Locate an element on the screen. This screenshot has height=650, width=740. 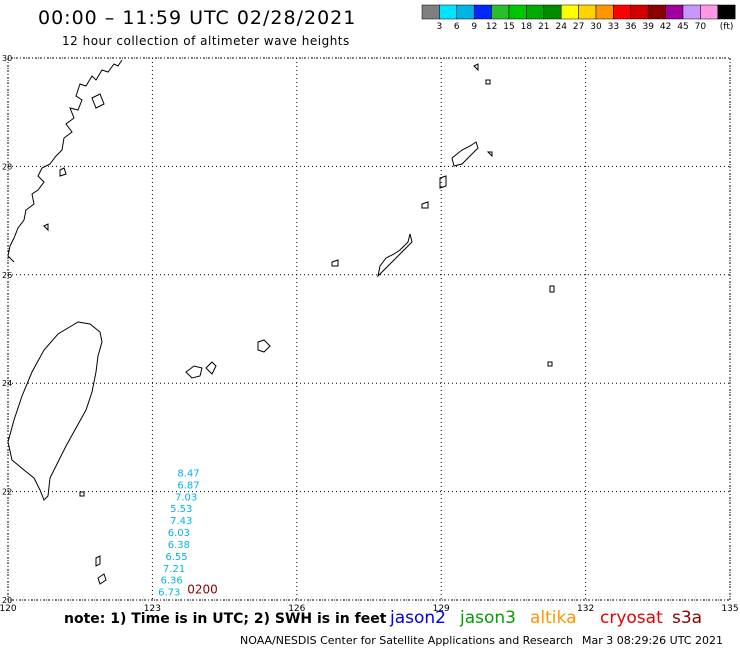
swh-value-label: 6.38 is located at coordinates (179, 545).